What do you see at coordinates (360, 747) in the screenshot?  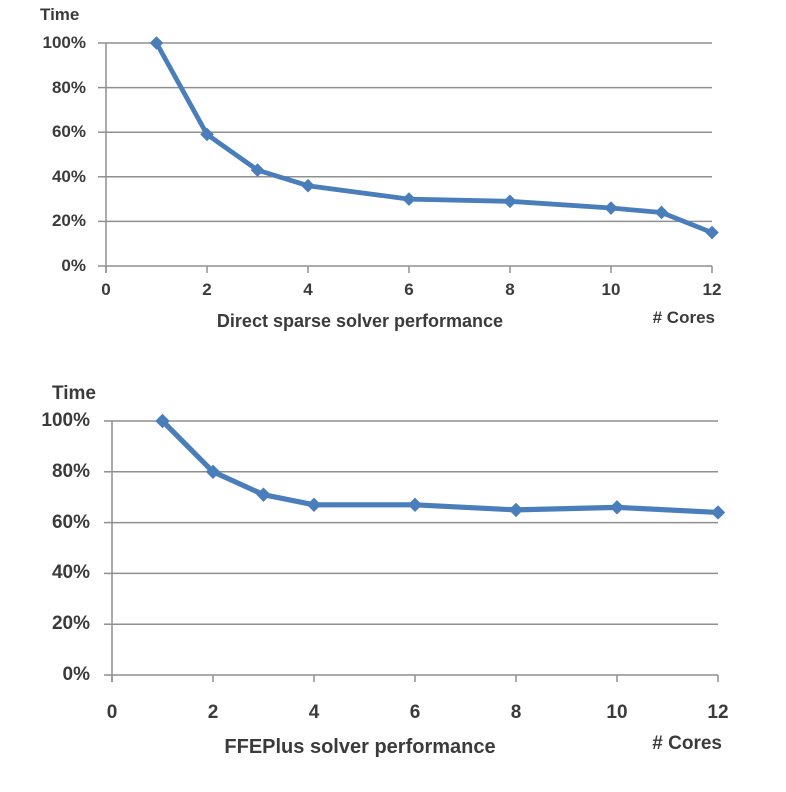 I see `chart-title: FFEPlus solver performance` at bounding box center [360, 747].